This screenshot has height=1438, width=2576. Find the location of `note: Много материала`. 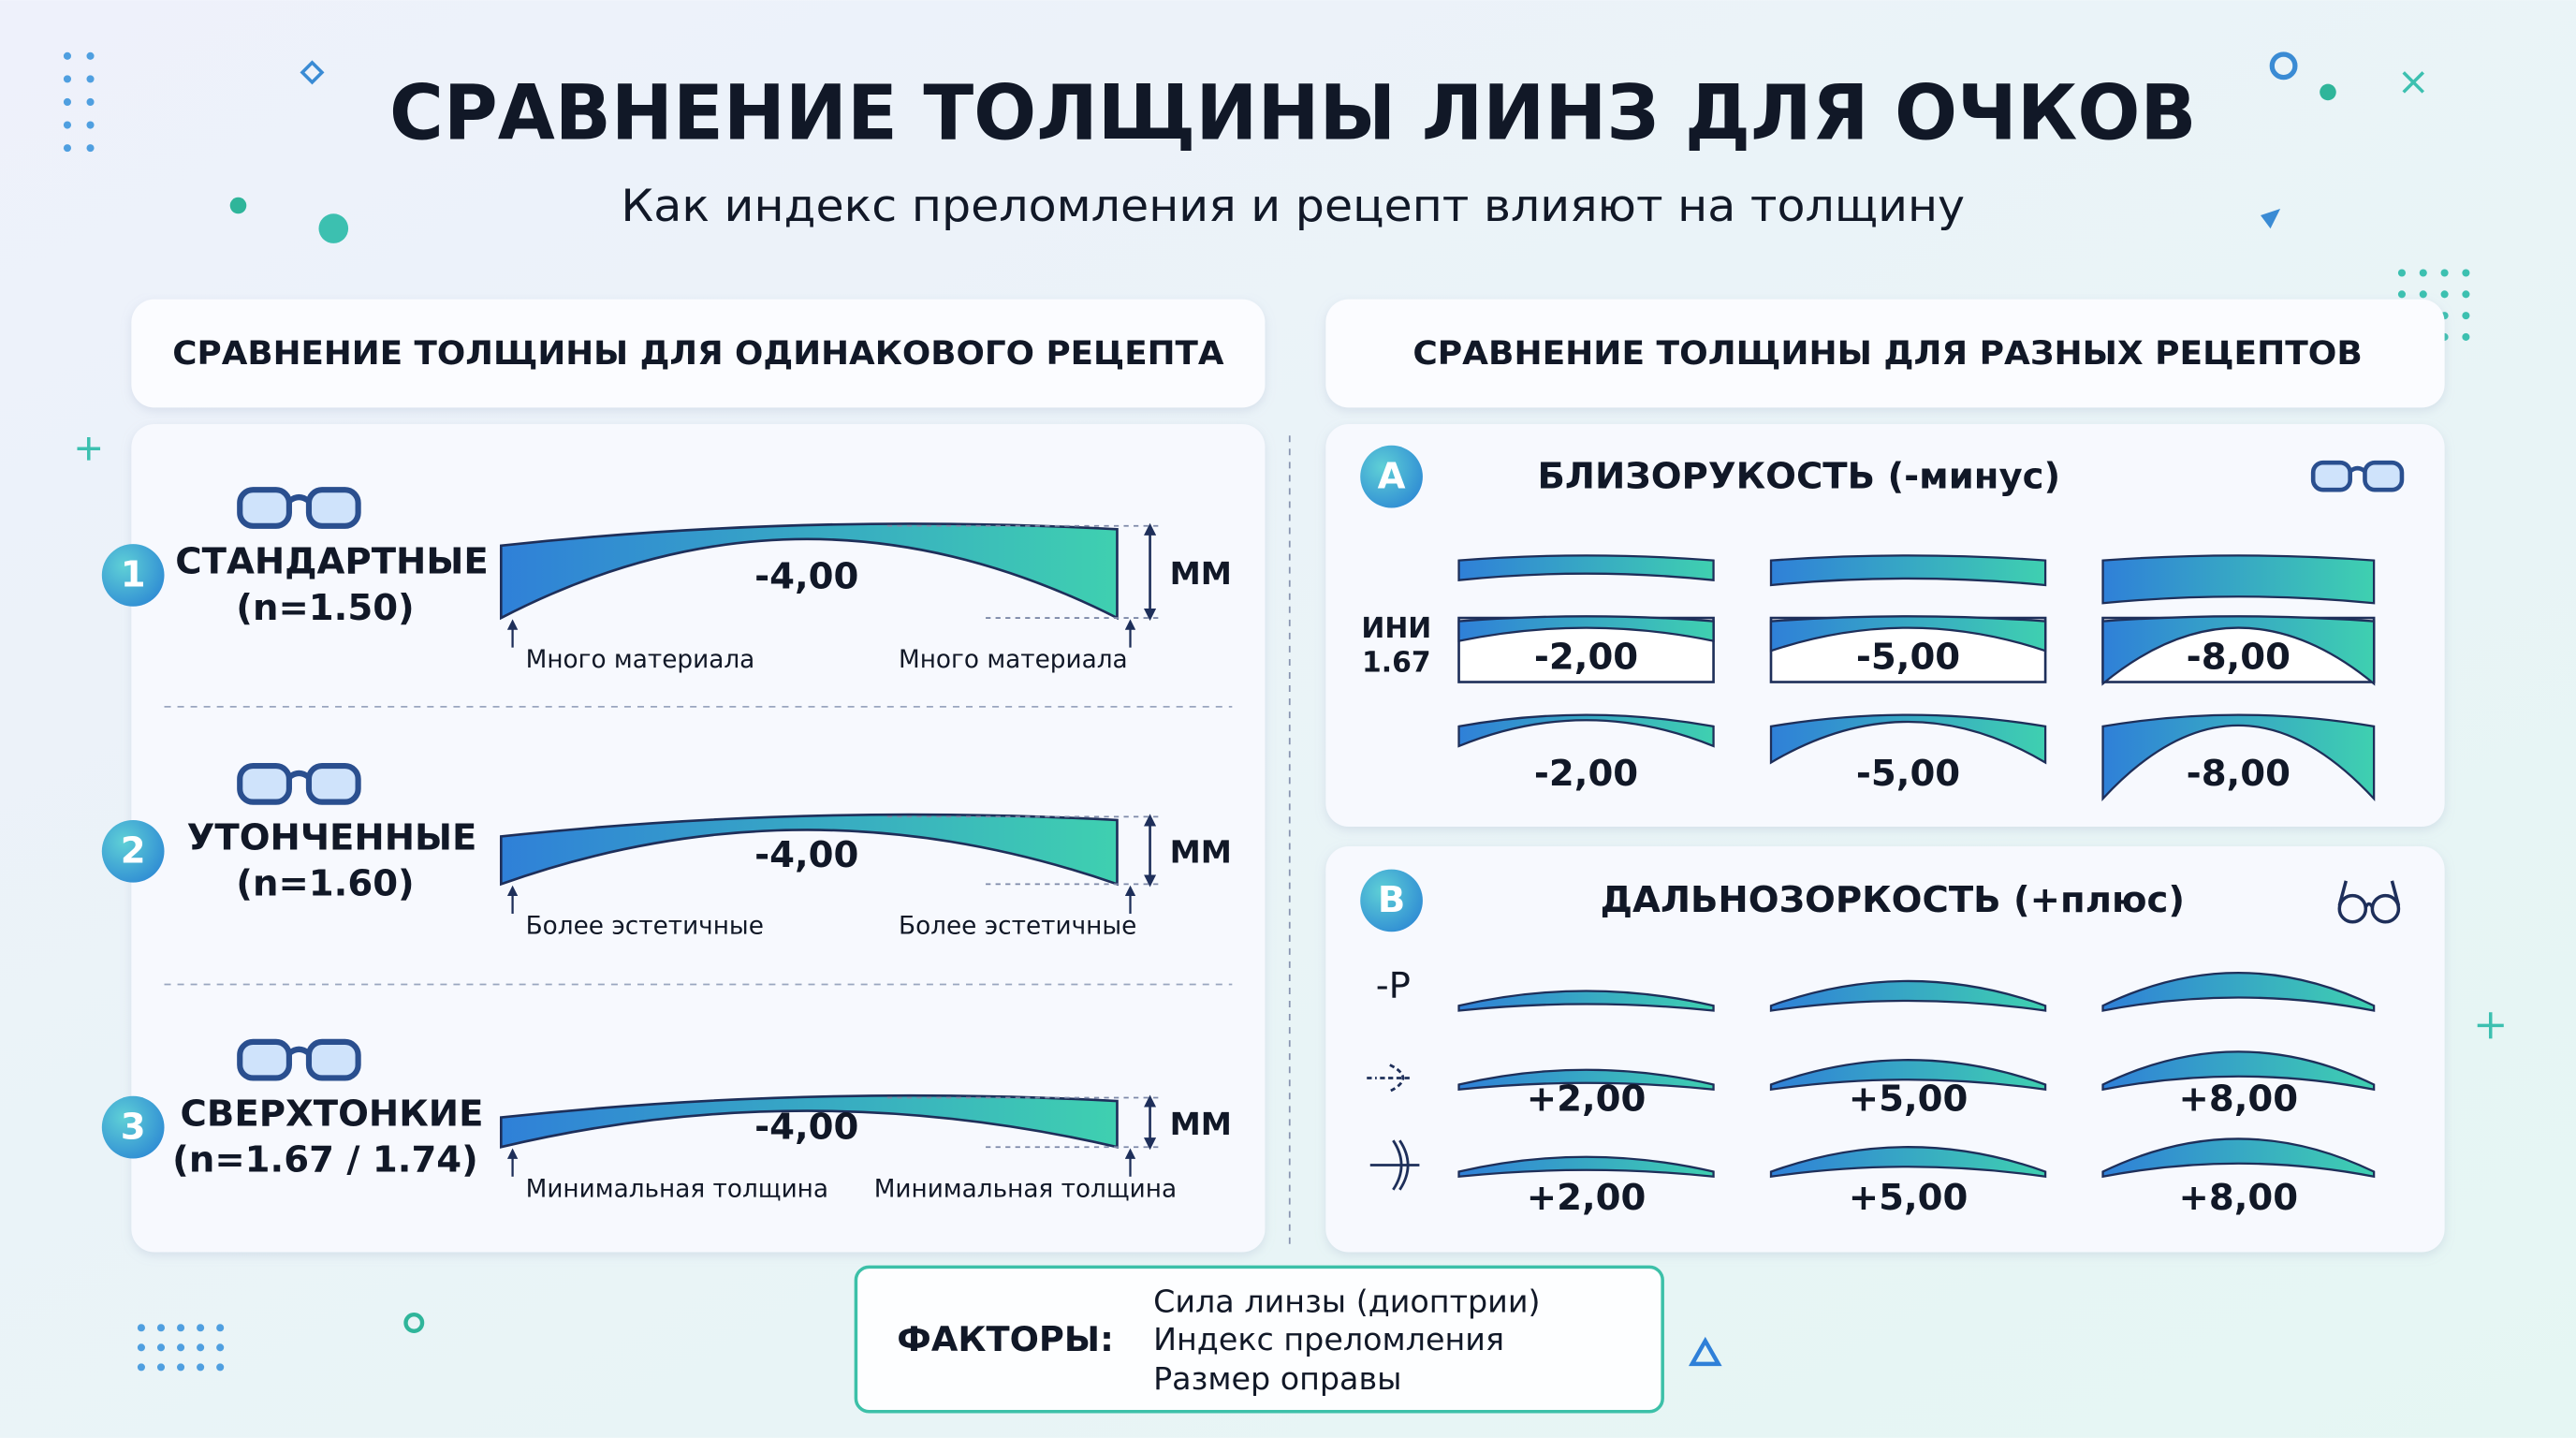

note: Много материала is located at coordinates (640, 660).